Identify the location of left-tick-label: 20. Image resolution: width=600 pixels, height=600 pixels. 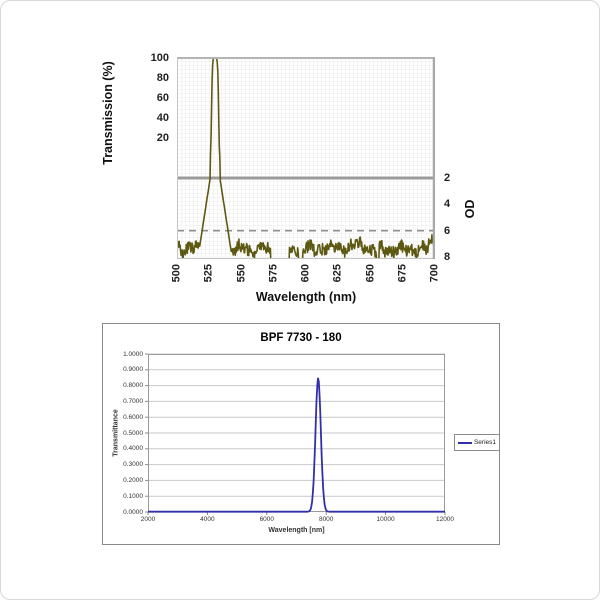
(162, 138).